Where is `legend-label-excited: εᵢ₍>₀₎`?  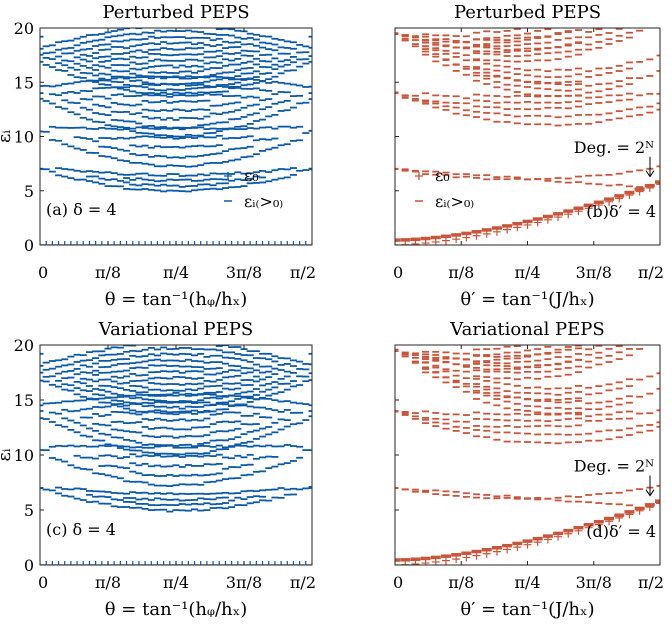 legend-label-excited: εᵢ₍>₀₎ is located at coordinates (263, 201).